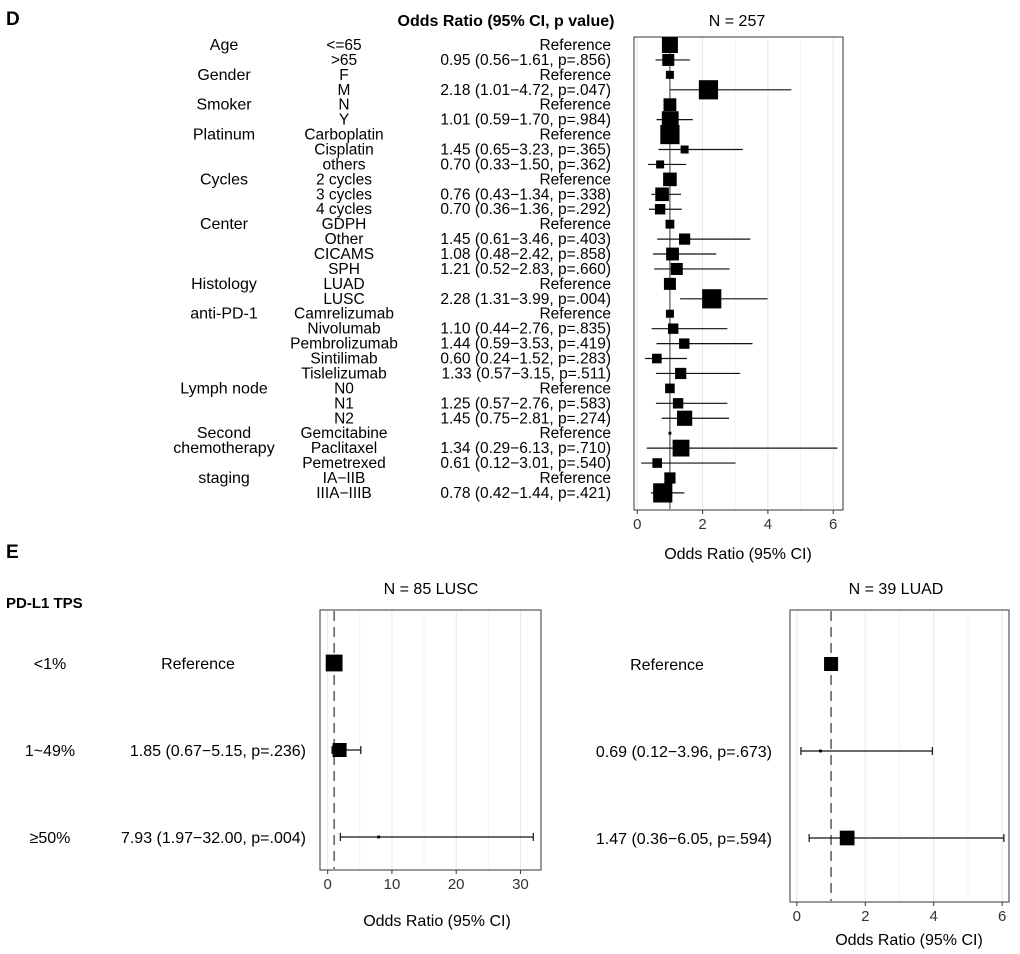 This screenshot has height=954, width=1020. Describe the element at coordinates (525, 60) in the screenshot. I see `estimate-label: 0.95 (0.56−1.61, p=.856)` at that location.